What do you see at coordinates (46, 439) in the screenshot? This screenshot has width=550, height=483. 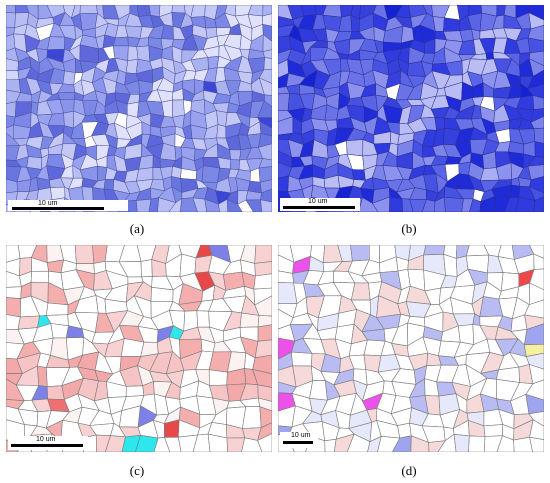 I see `scale-label-c: 10 um` at bounding box center [46, 439].